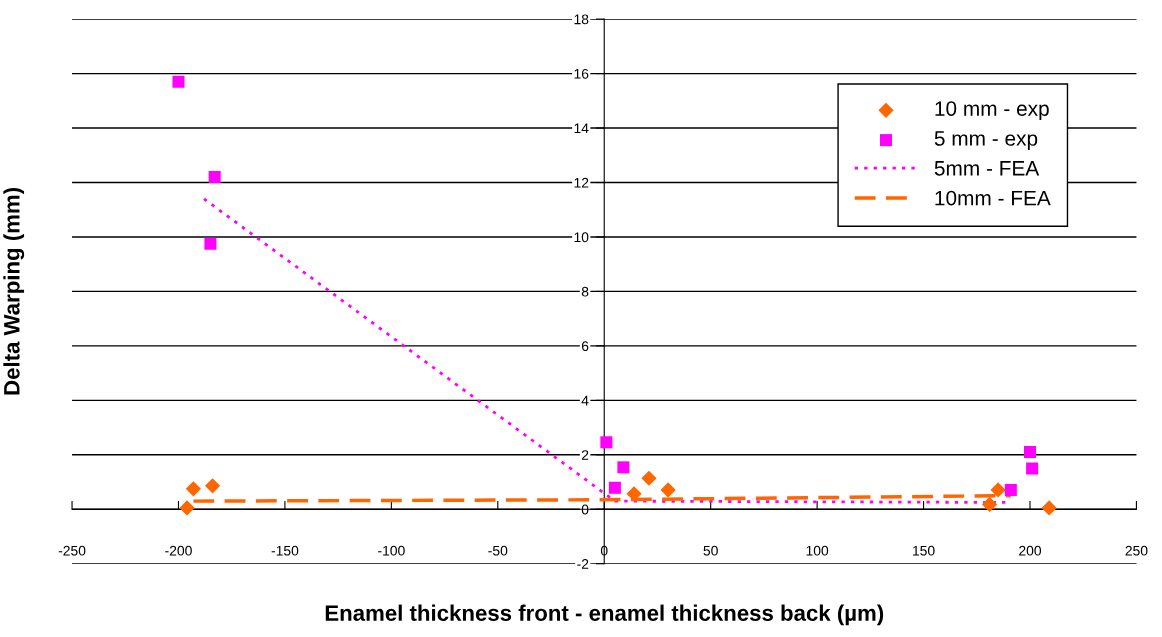  What do you see at coordinates (581, 73) in the screenshot?
I see `y-tick-label: 16` at bounding box center [581, 73].